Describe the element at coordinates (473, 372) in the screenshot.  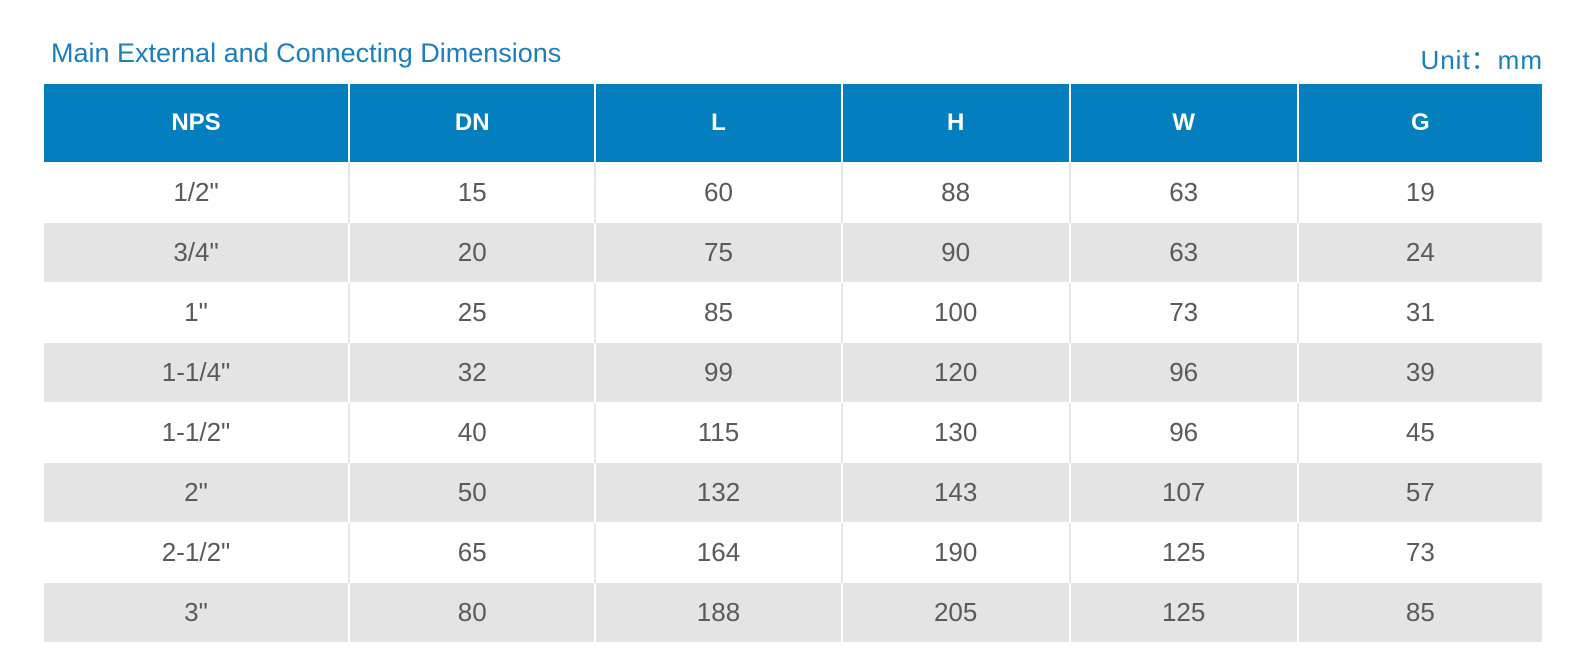
I see `cell-dn: 32` at that location.